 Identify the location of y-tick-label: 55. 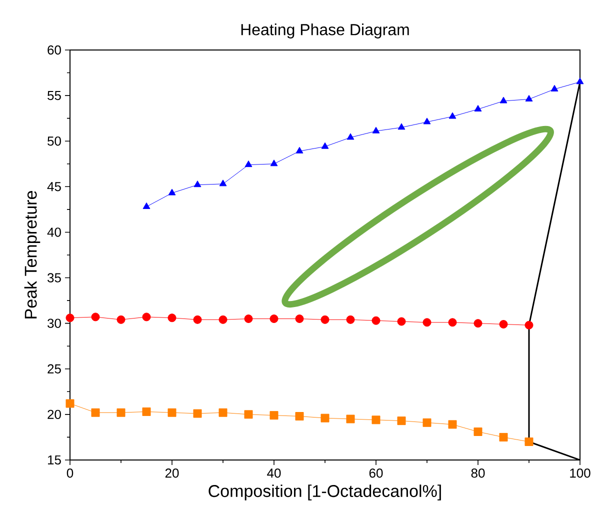
(54, 95).